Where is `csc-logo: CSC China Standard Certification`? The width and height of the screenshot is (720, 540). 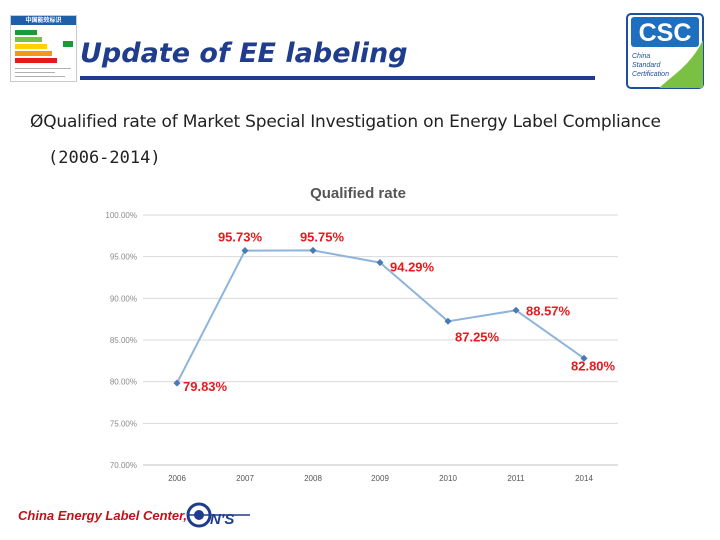
csc-logo: CSC China Standard Certification is located at coordinates (665, 51).